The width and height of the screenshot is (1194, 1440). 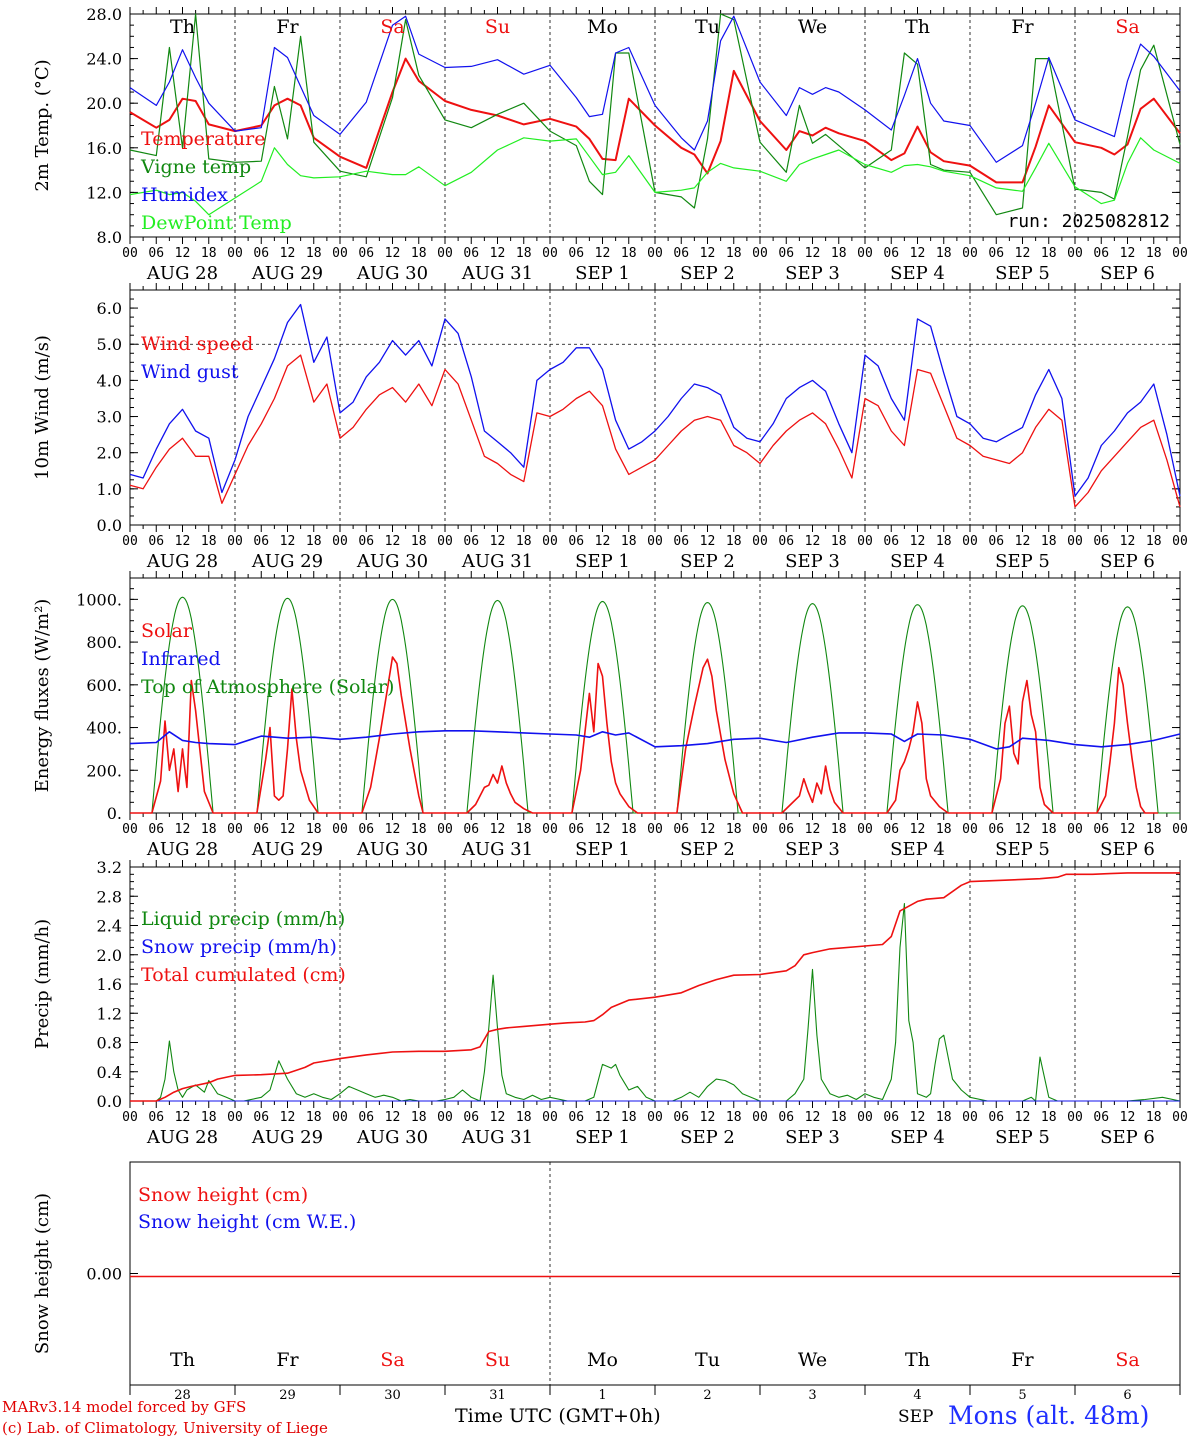 I want to click on precip-ytick-label: 1.2, so click(x=109, y=1013).